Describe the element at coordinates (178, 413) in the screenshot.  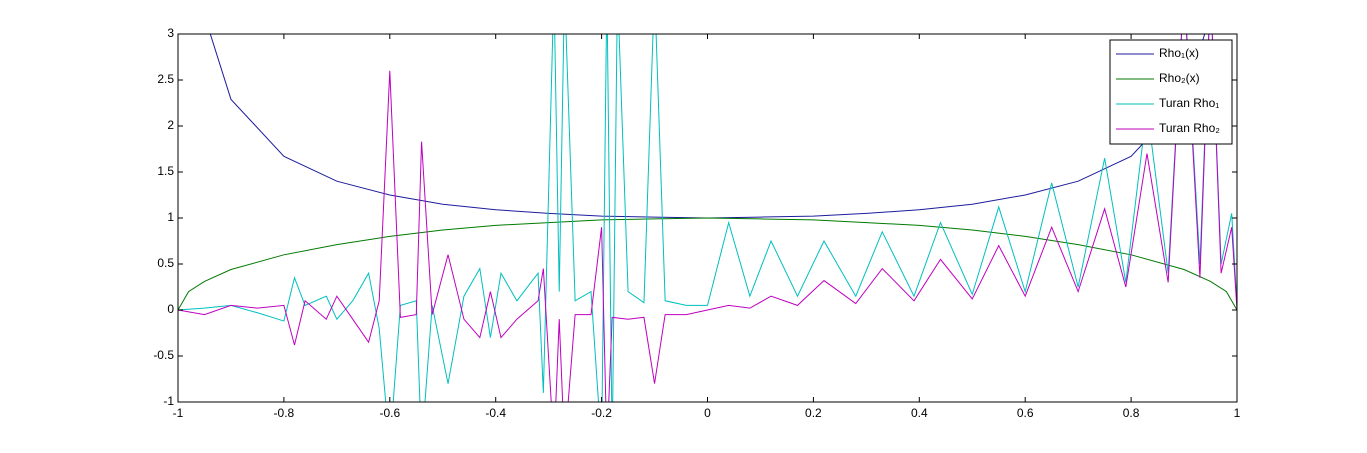
I see `x-tick-label: -1` at that location.